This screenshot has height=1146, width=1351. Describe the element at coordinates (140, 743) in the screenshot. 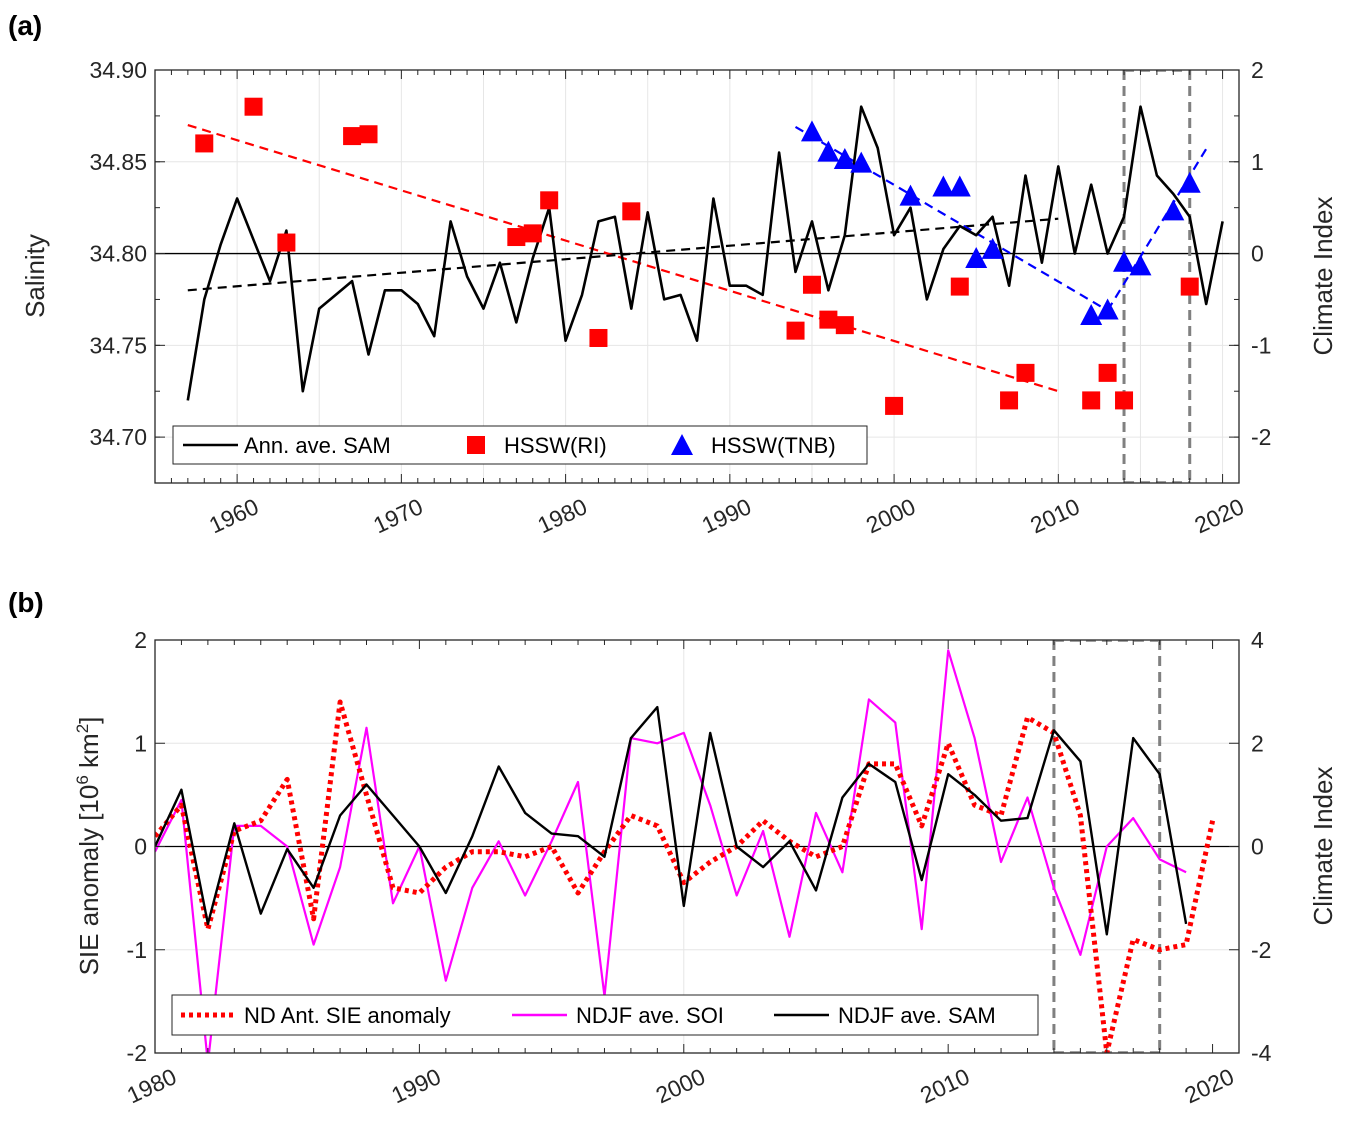

I see `y-tick-label: 1` at that location.